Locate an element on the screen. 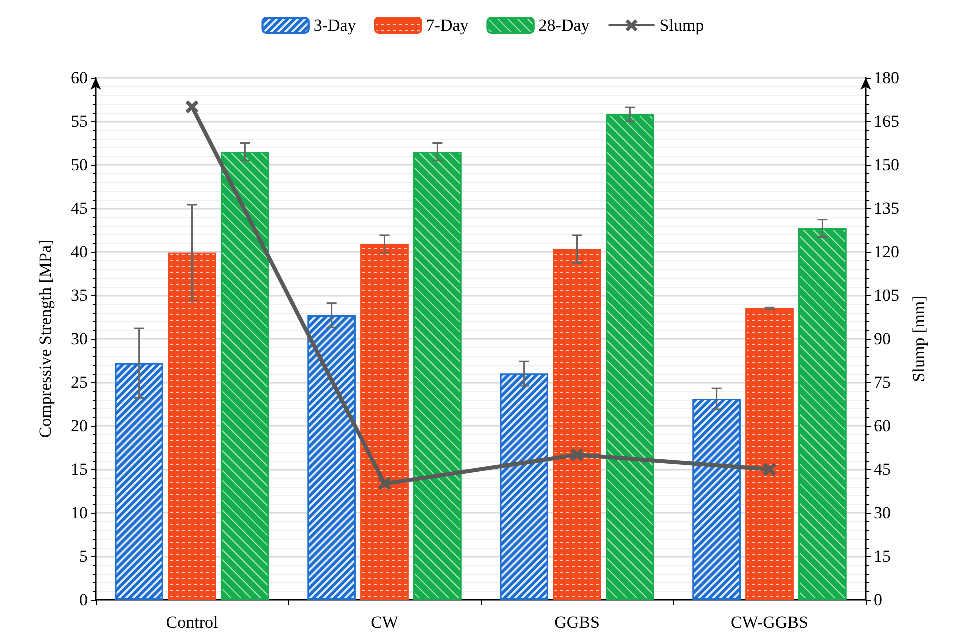 The height and width of the screenshot is (644, 966). y2-tick-label: 75 is located at coordinates (882, 382).